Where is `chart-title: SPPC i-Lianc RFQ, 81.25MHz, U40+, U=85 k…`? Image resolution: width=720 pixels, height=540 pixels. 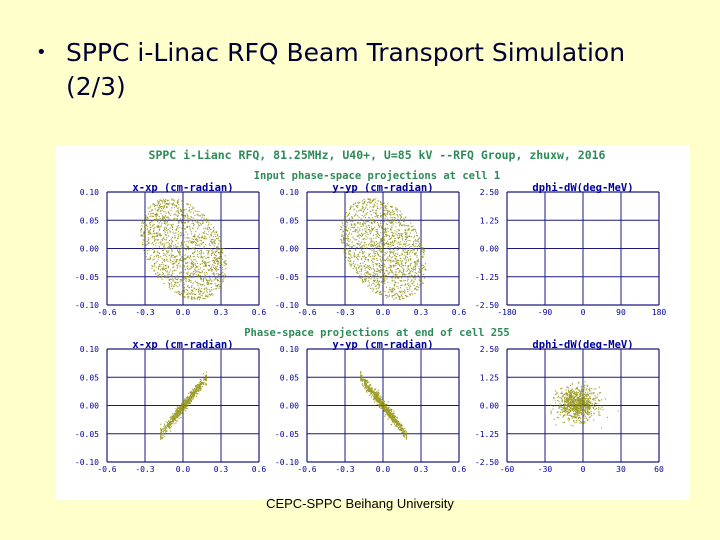
chart-title: SPPC i-Lianc RFQ, 81.25MHz, U40+, U=85 k… is located at coordinates (377, 155).